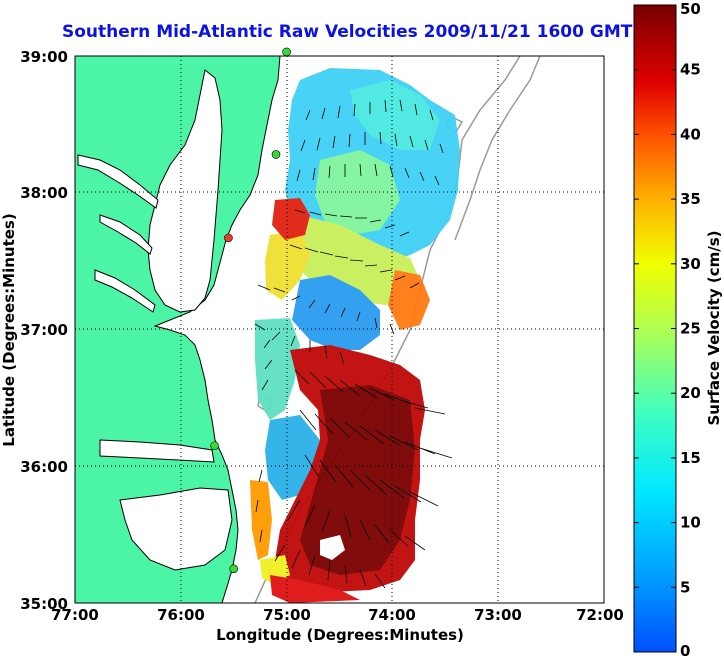 The width and height of the screenshot is (724, 659). What do you see at coordinates (392, 615) in the screenshot?
I see `x-tick-label: 74:00` at bounding box center [392, 615].